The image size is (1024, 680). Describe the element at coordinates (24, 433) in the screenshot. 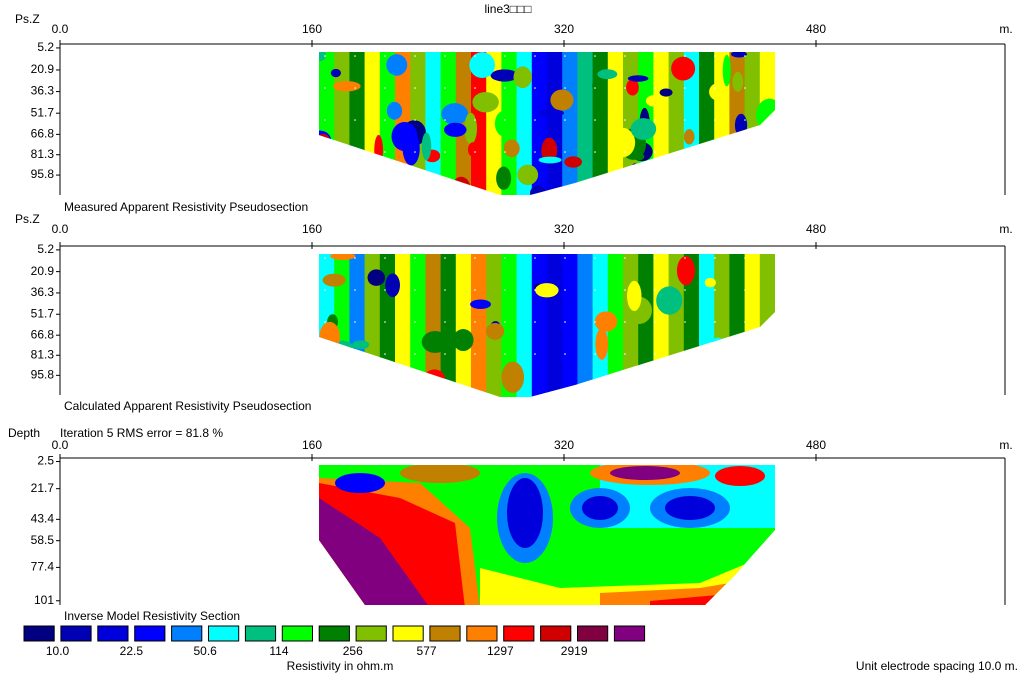

I see `y-axis-label: Depth` at that location.